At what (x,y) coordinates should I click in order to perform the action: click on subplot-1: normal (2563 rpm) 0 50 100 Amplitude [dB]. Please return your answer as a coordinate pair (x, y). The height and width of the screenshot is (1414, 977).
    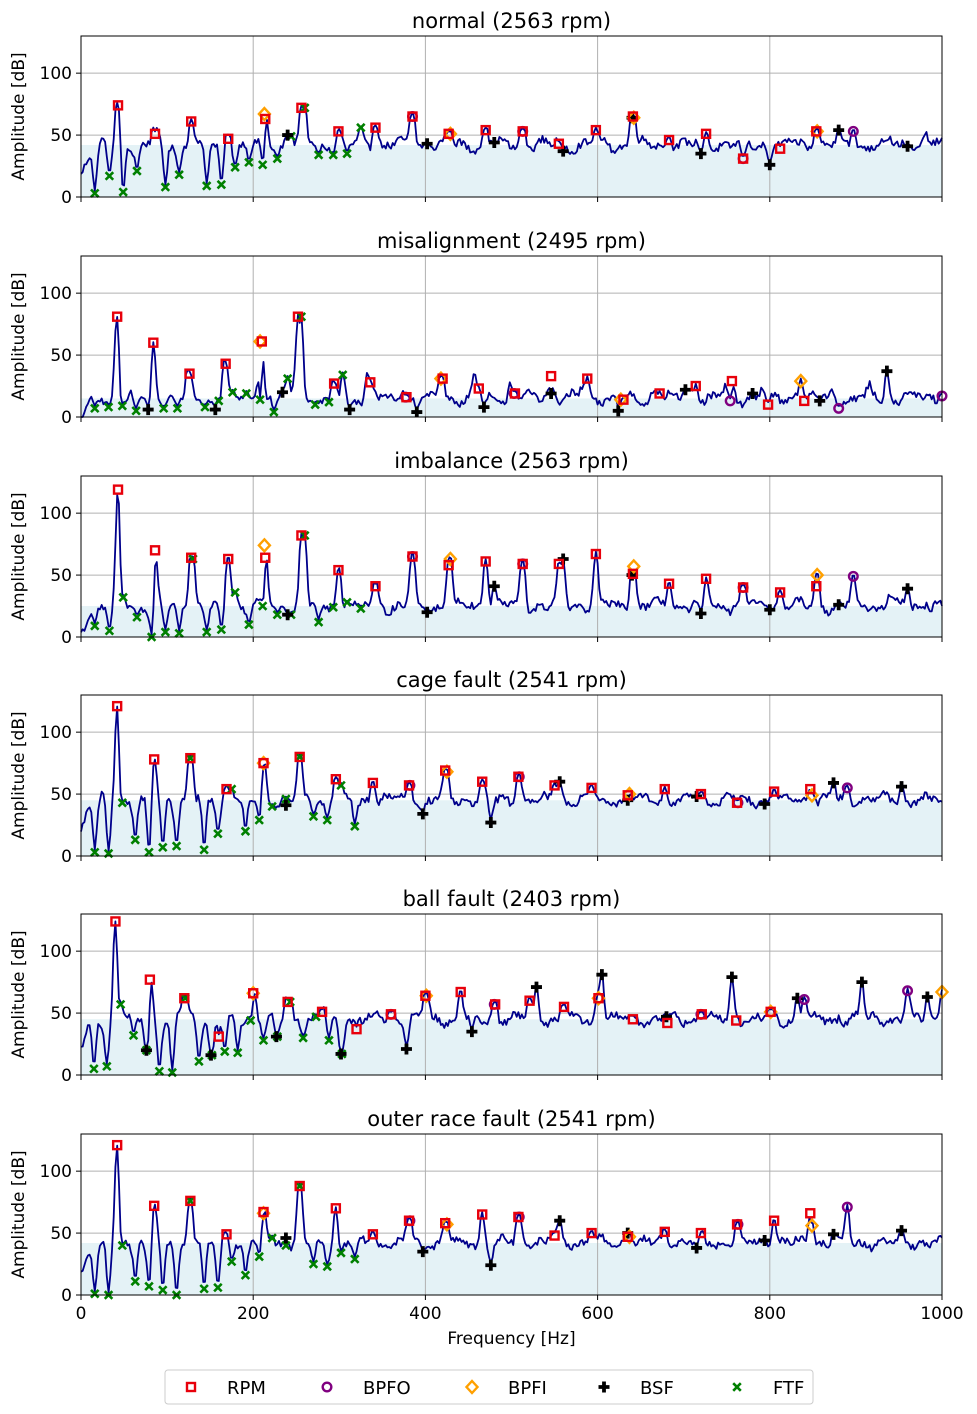
    Looking at the image, I should click on (476, 108).